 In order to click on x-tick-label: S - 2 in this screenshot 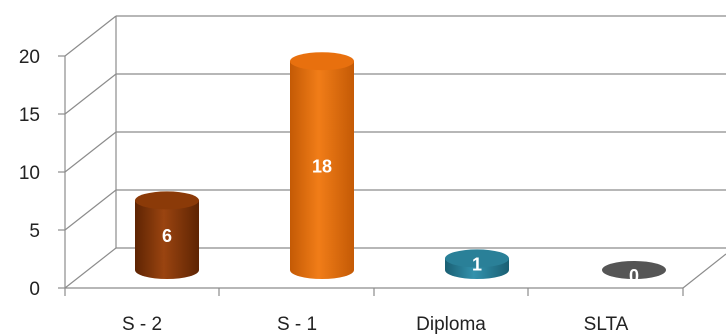, I will do `click(142, 324)`.